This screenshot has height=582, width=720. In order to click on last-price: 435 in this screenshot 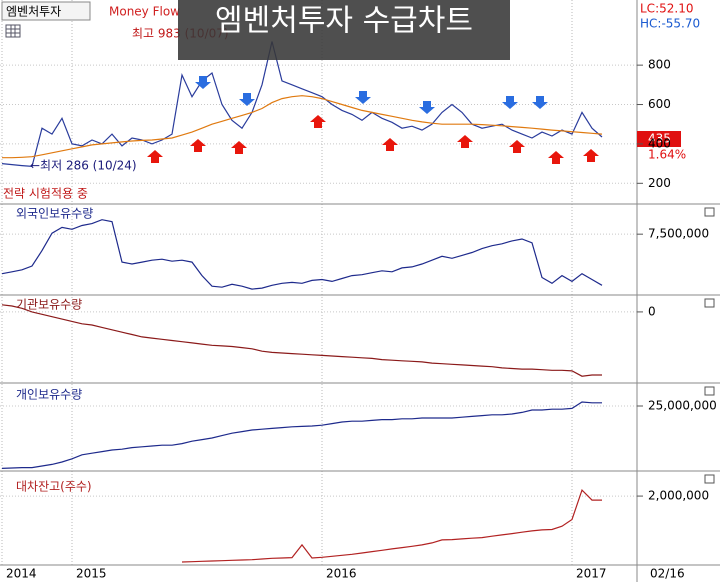, I will do `click(659, 139)`.